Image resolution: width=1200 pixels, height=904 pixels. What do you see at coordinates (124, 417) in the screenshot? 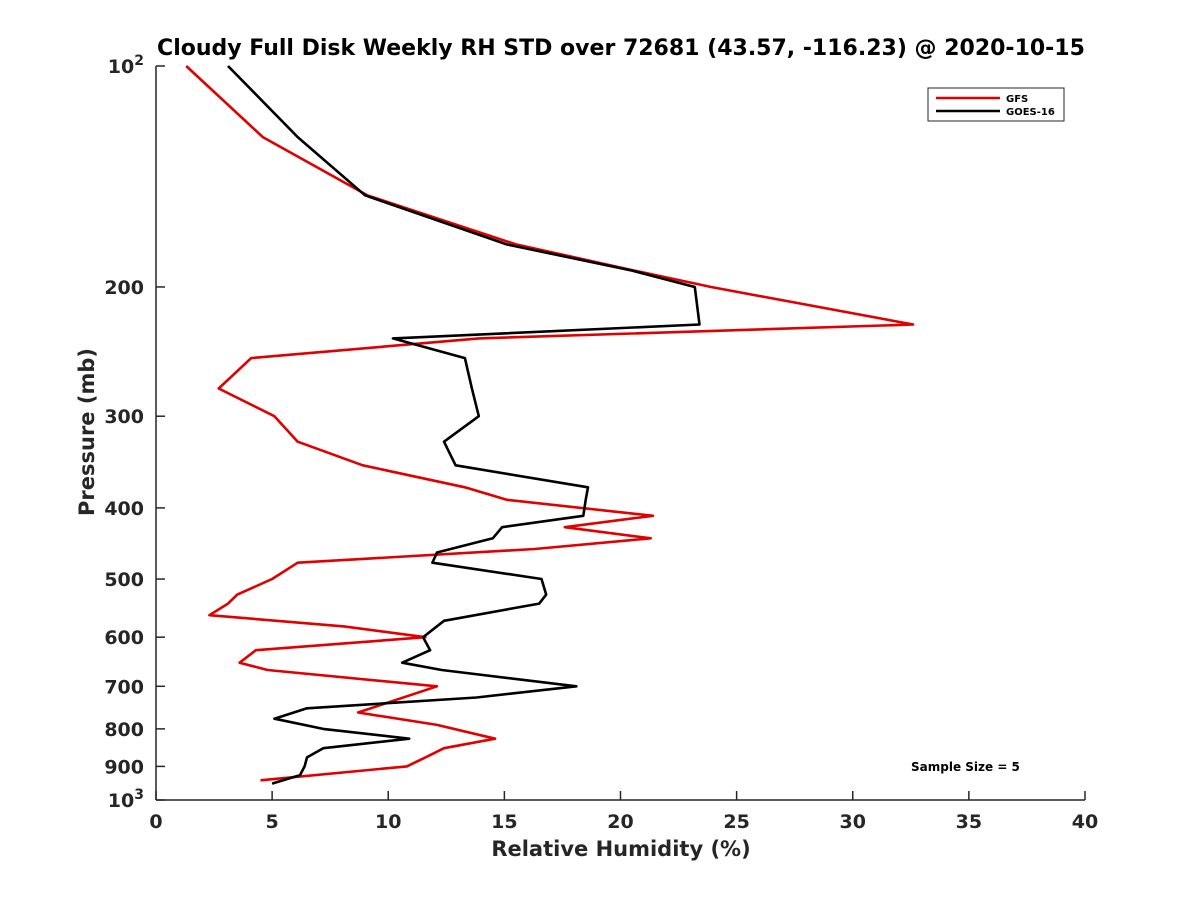
I see `y-tick-label: 300` at bounding box center [124, 417].